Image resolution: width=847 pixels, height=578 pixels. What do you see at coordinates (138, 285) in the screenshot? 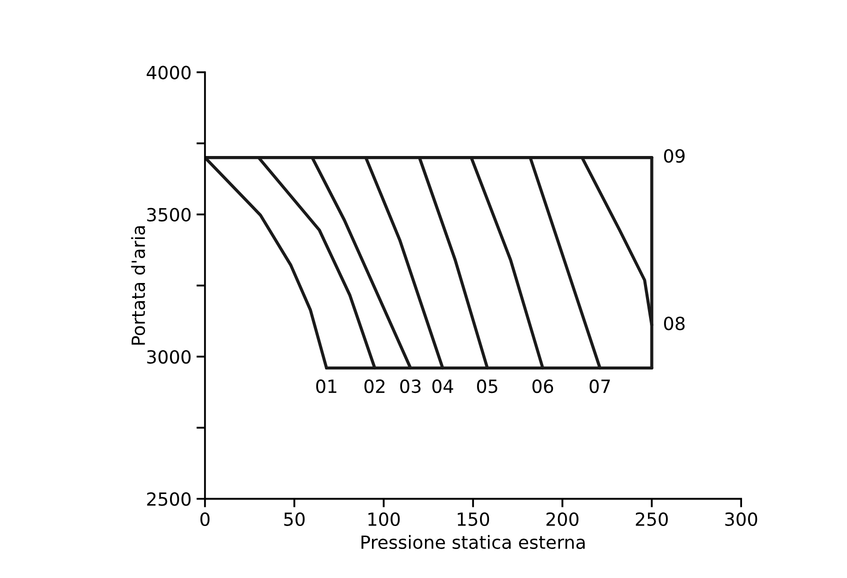
I see `y-axis-title: Portata d'aria` at bounding box center [138, 285].